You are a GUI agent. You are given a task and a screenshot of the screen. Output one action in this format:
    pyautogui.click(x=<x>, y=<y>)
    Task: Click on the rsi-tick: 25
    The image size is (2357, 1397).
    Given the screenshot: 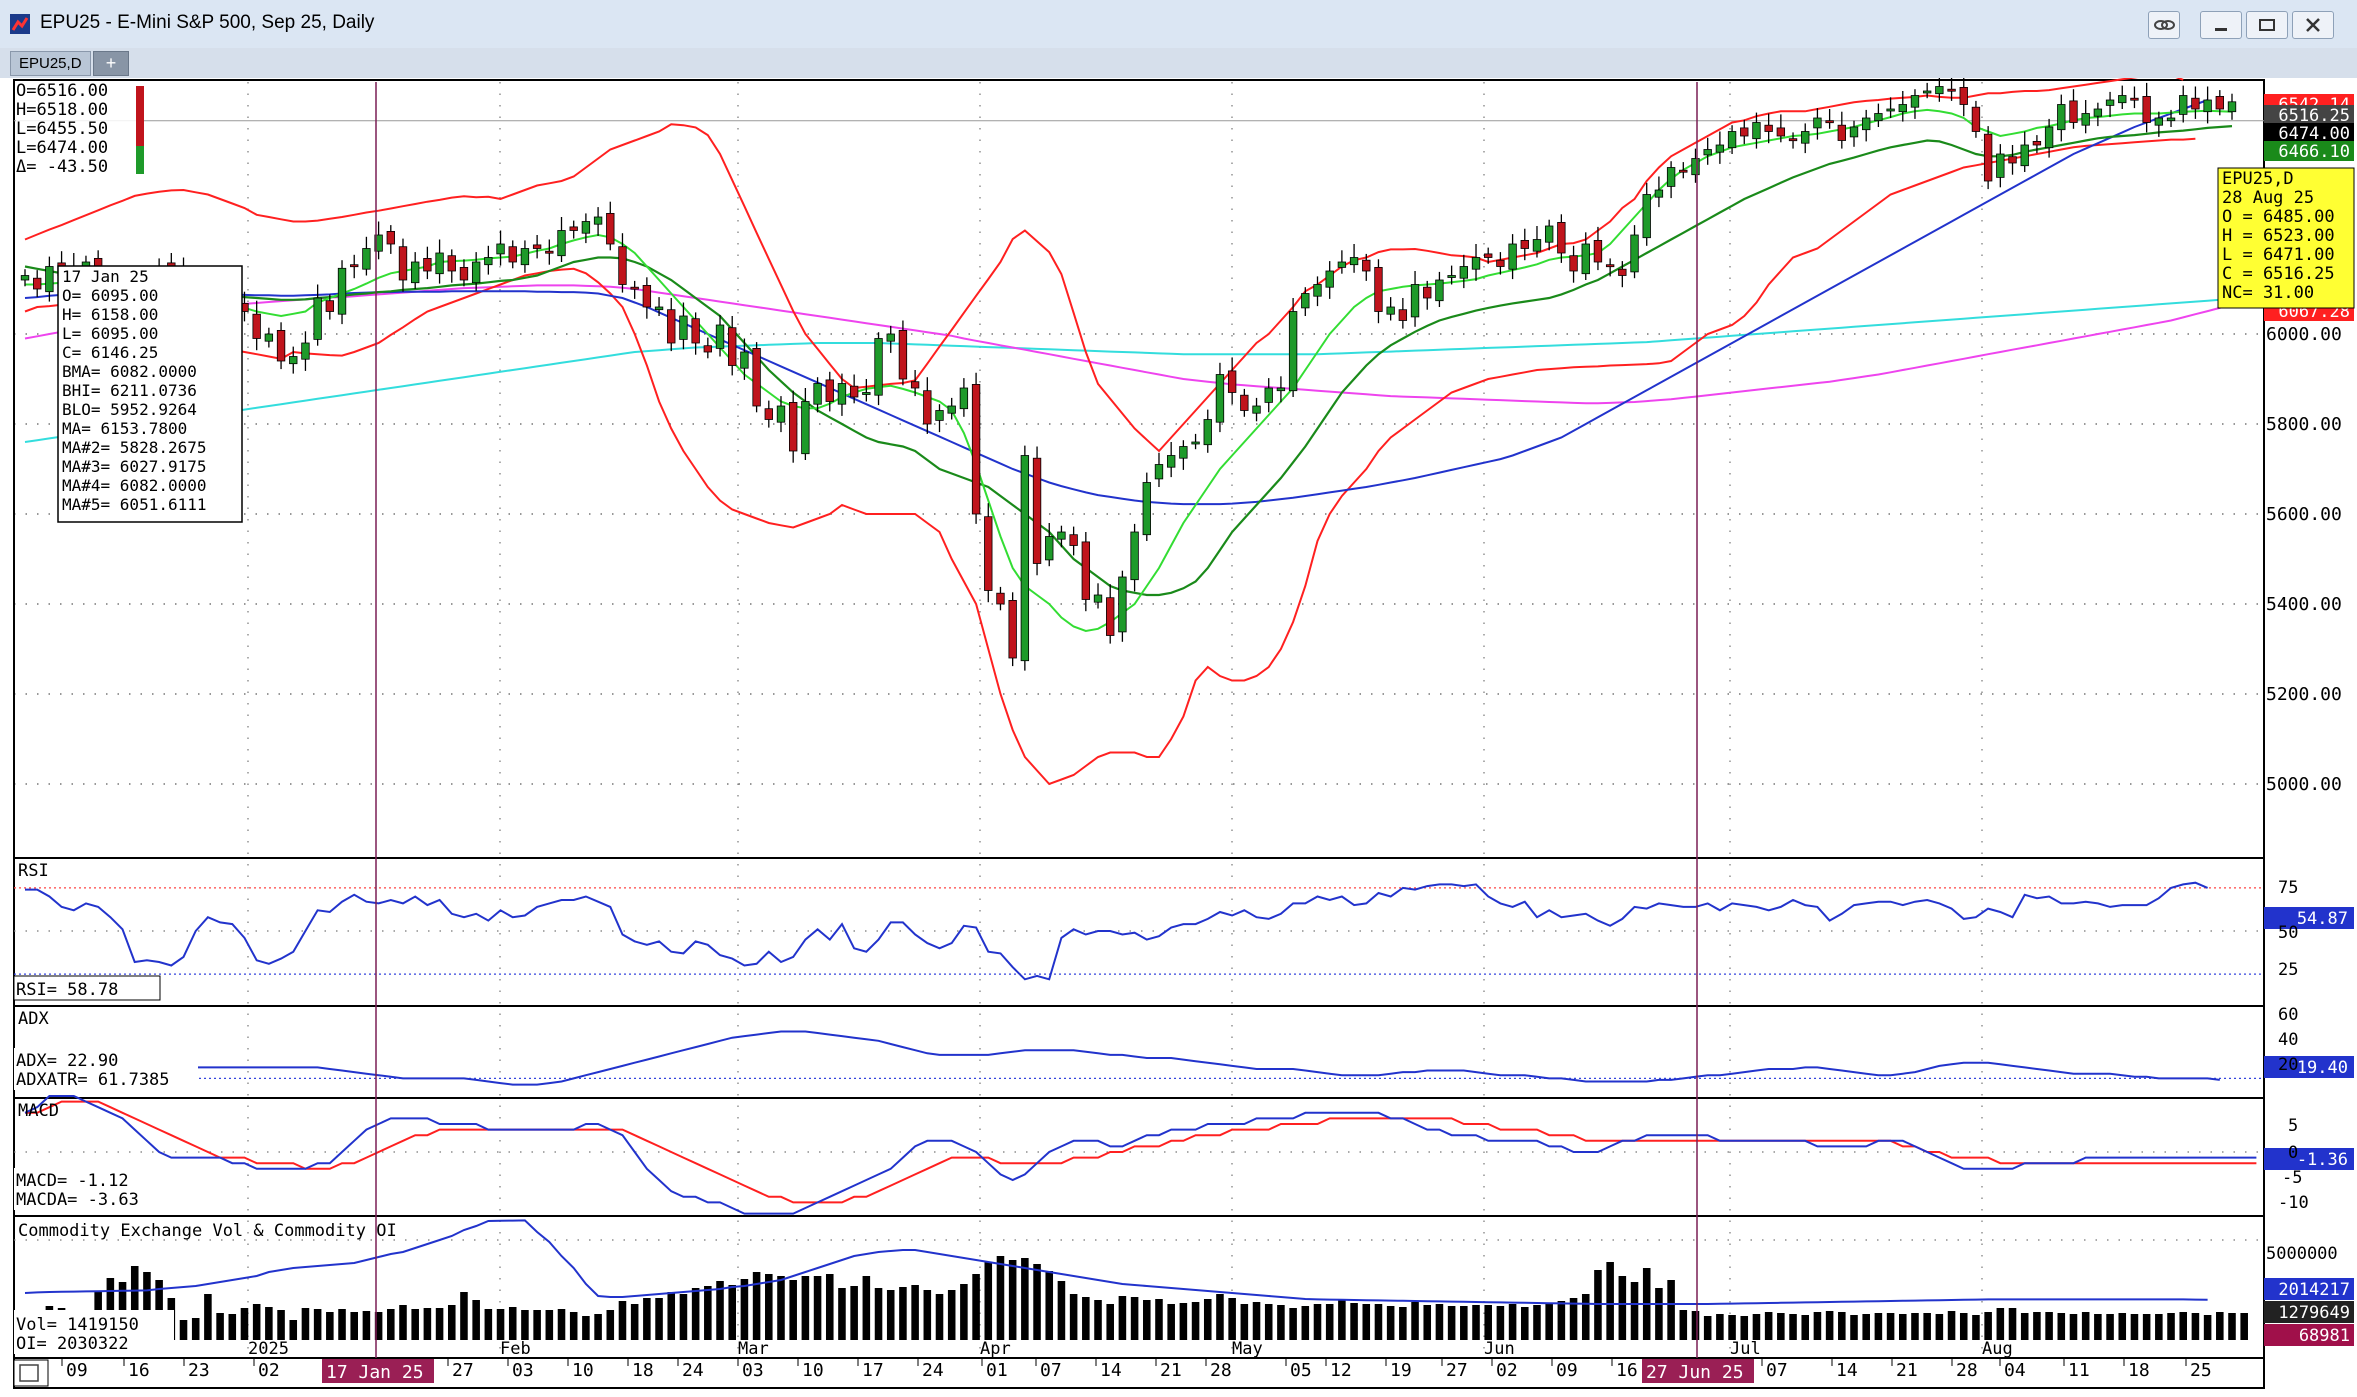 What is the action you would take?
    pyautogui.click(x=2288, y=970)
    